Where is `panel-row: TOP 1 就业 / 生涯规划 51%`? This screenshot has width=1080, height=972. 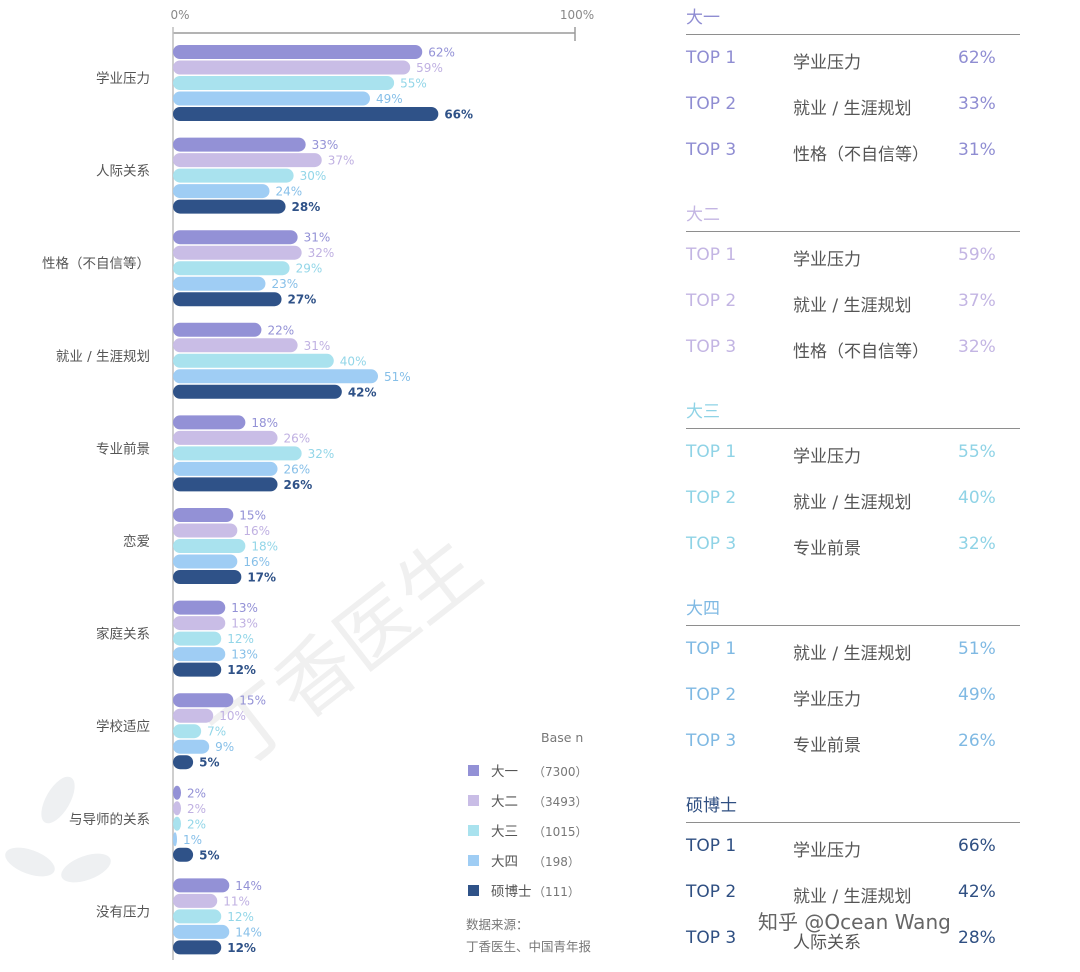 panel-row: TOP 1 就业 / 生涯规划 51% is located at coordinates (853, 649).